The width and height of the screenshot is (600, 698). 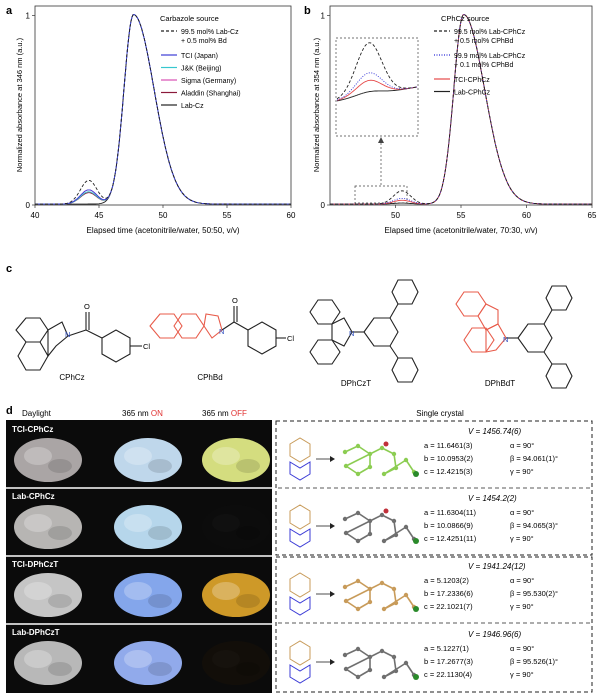 I want to click on dphbdt-pyrrole, so click(x=496, y=338).